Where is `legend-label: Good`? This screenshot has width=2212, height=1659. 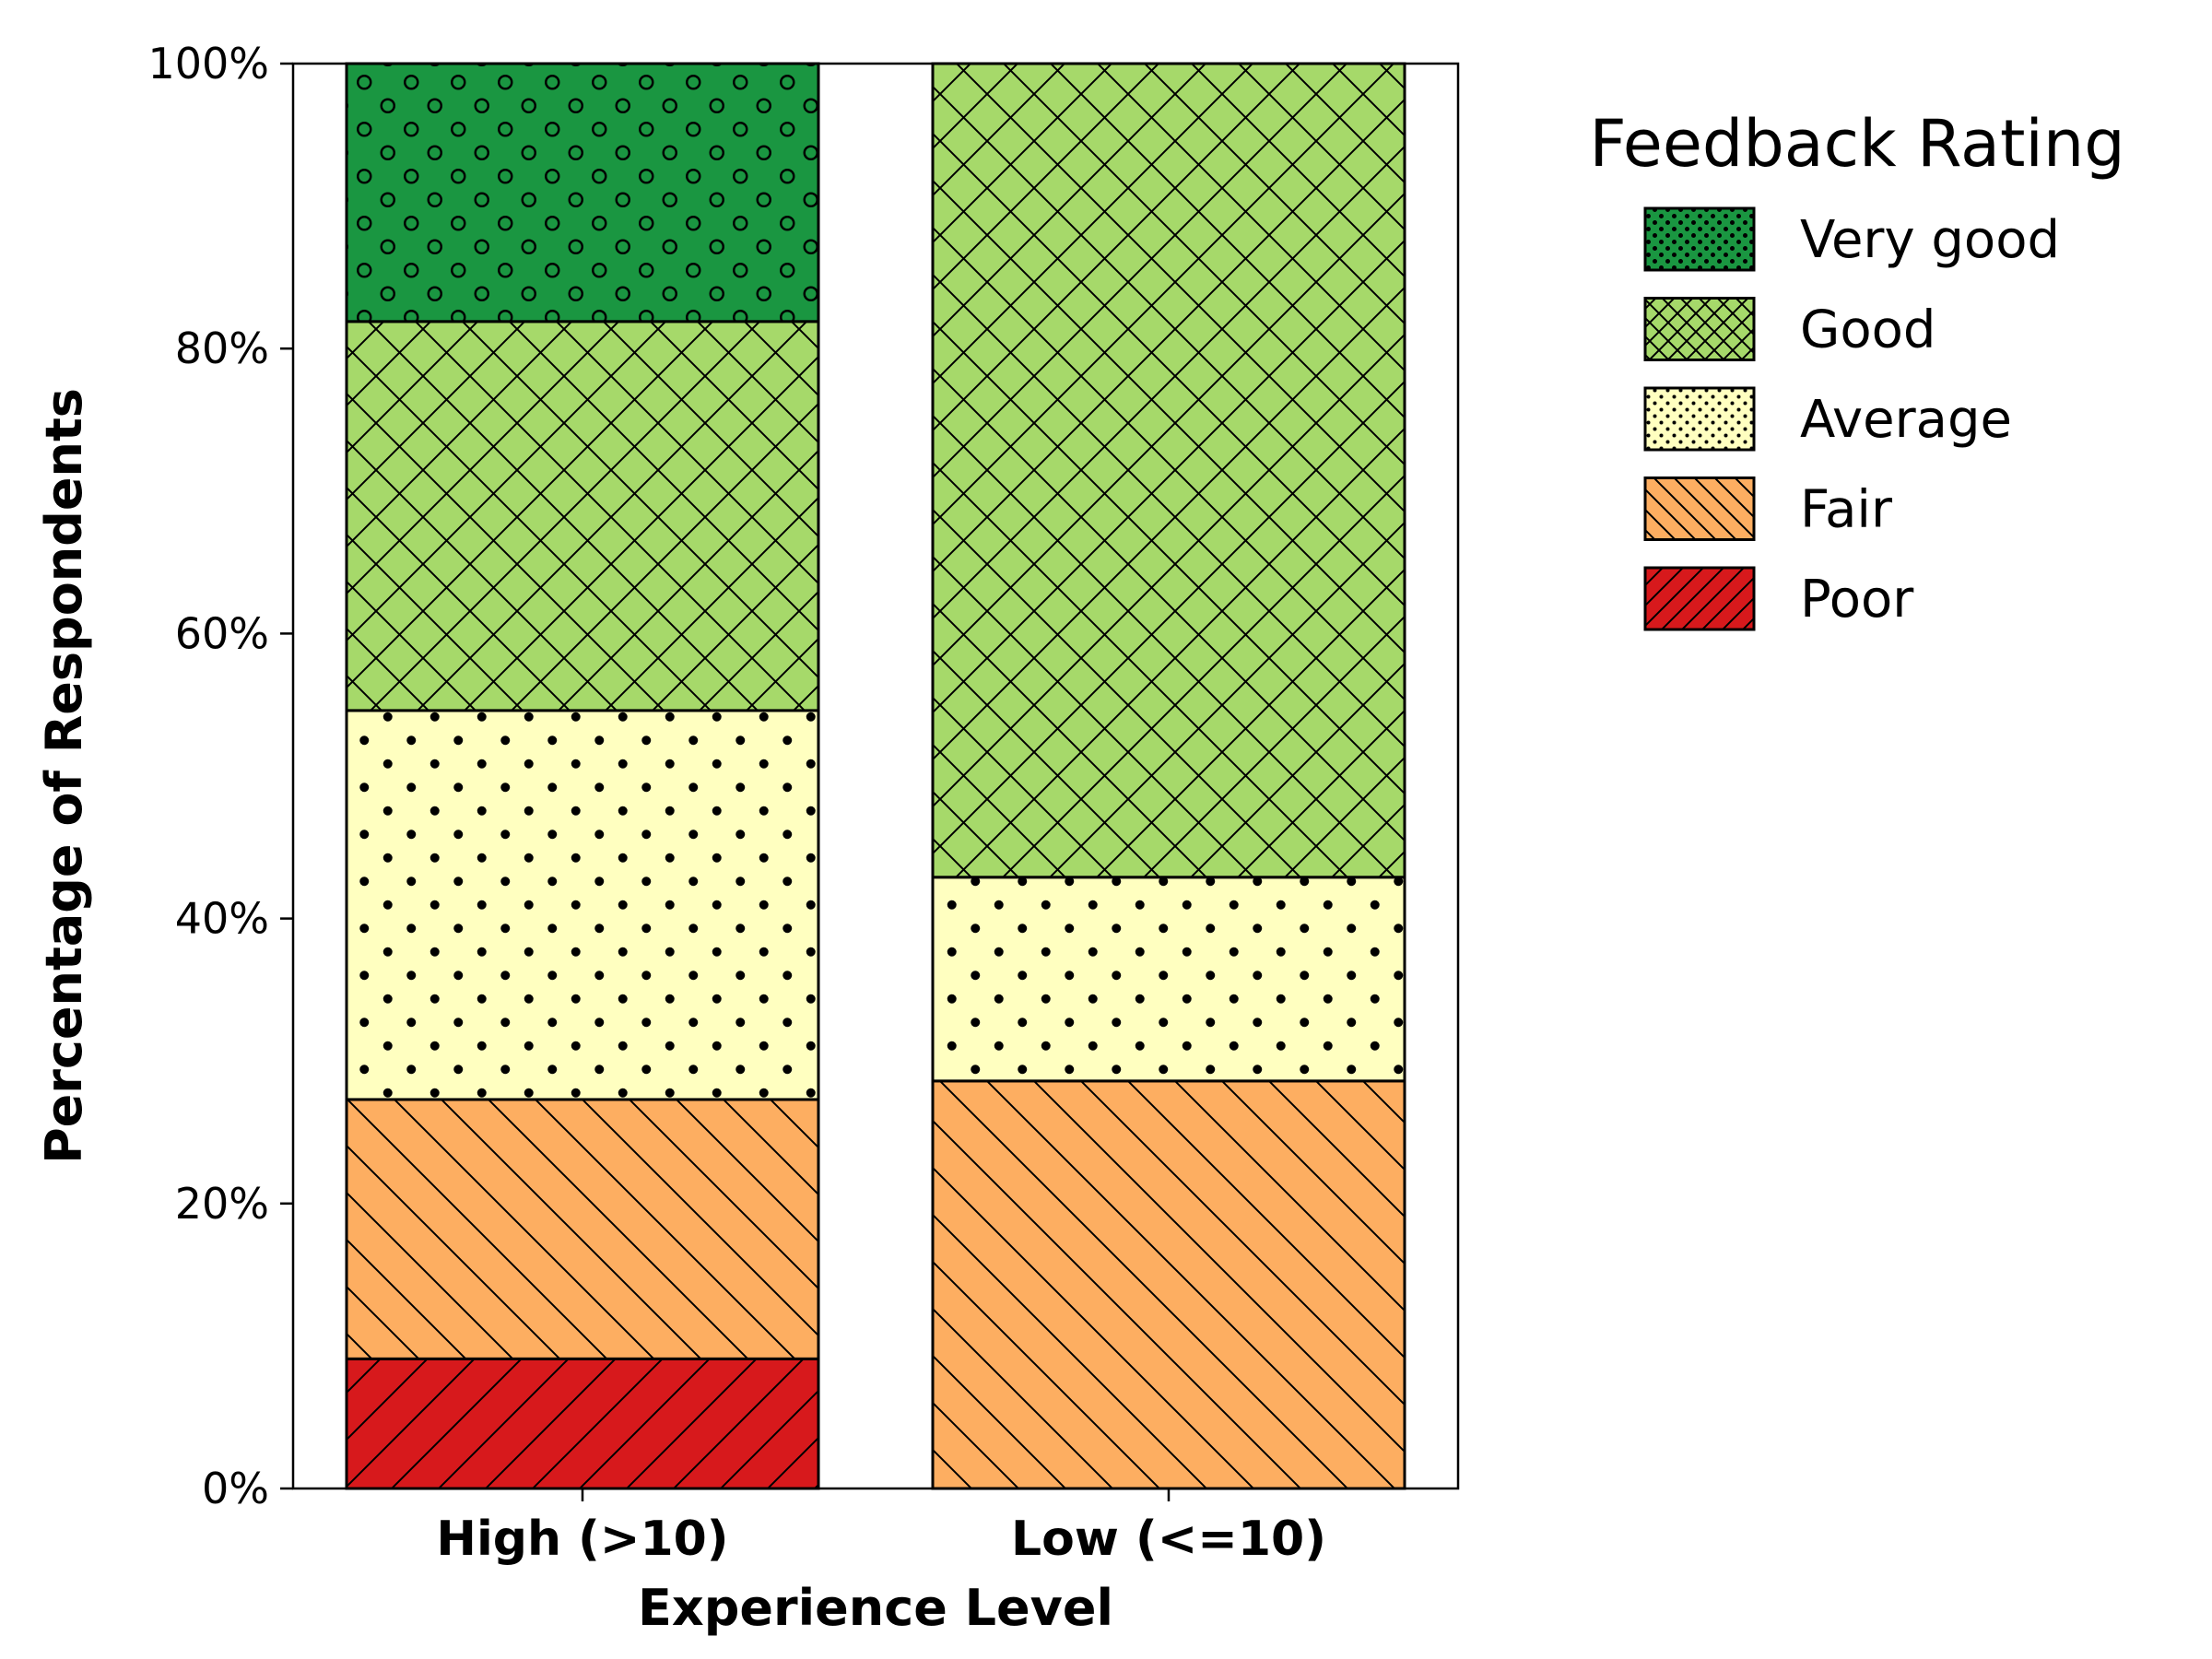 legend-label: Good is located at coordinates (1868, 330).